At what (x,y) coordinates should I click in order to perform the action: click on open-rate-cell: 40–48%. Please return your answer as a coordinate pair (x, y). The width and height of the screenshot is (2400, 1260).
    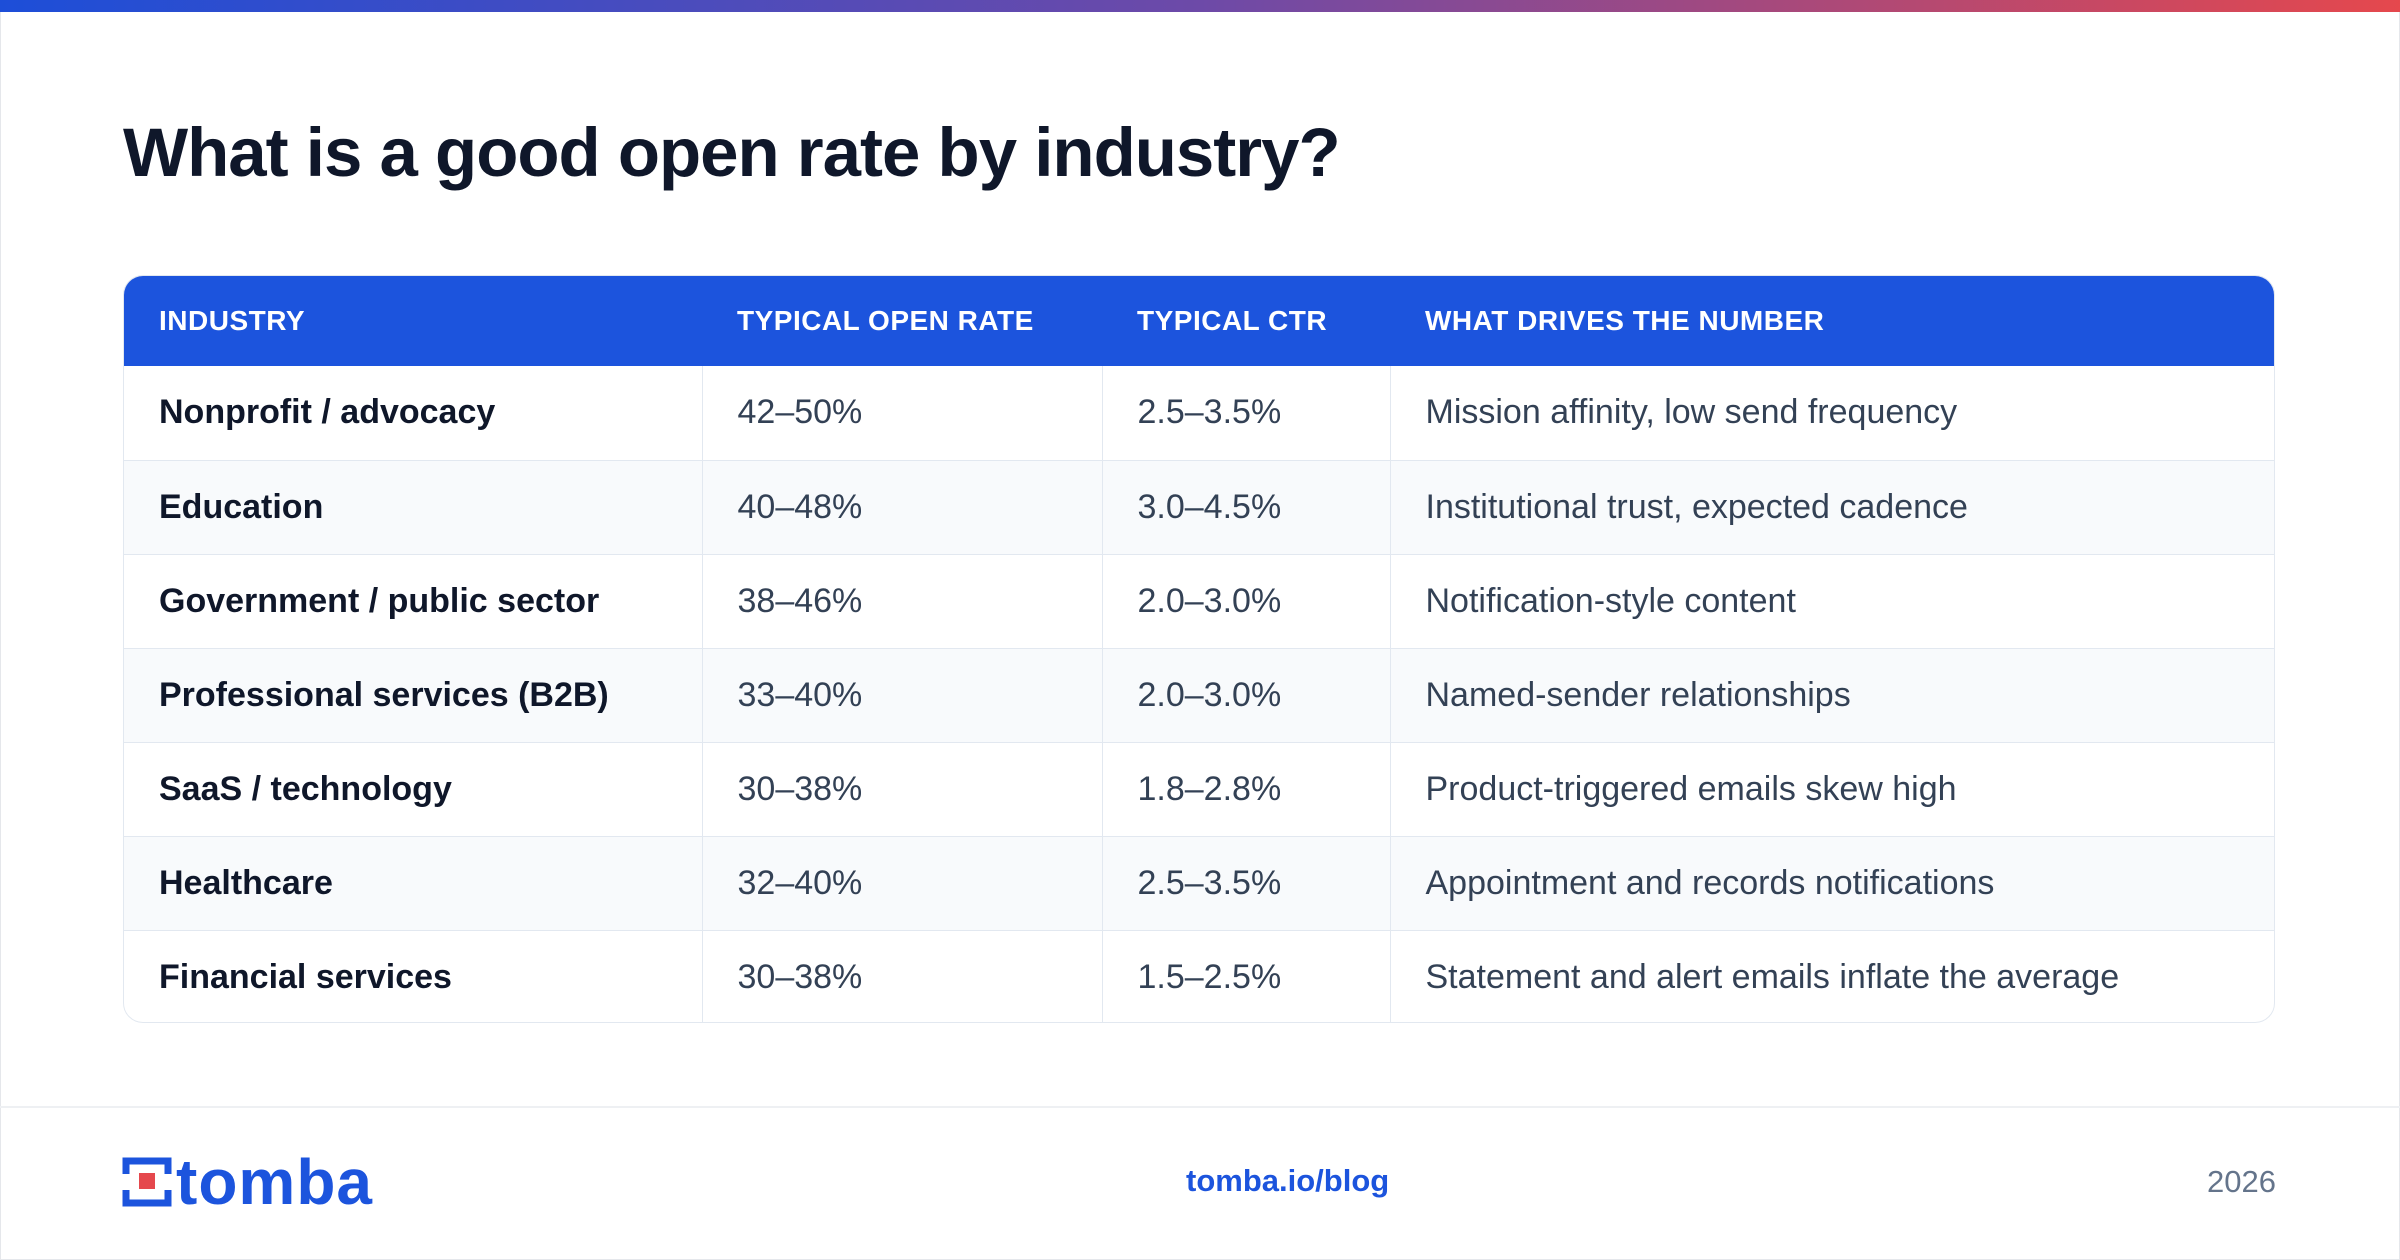
    Looking at the image, I should click on (901, 506).